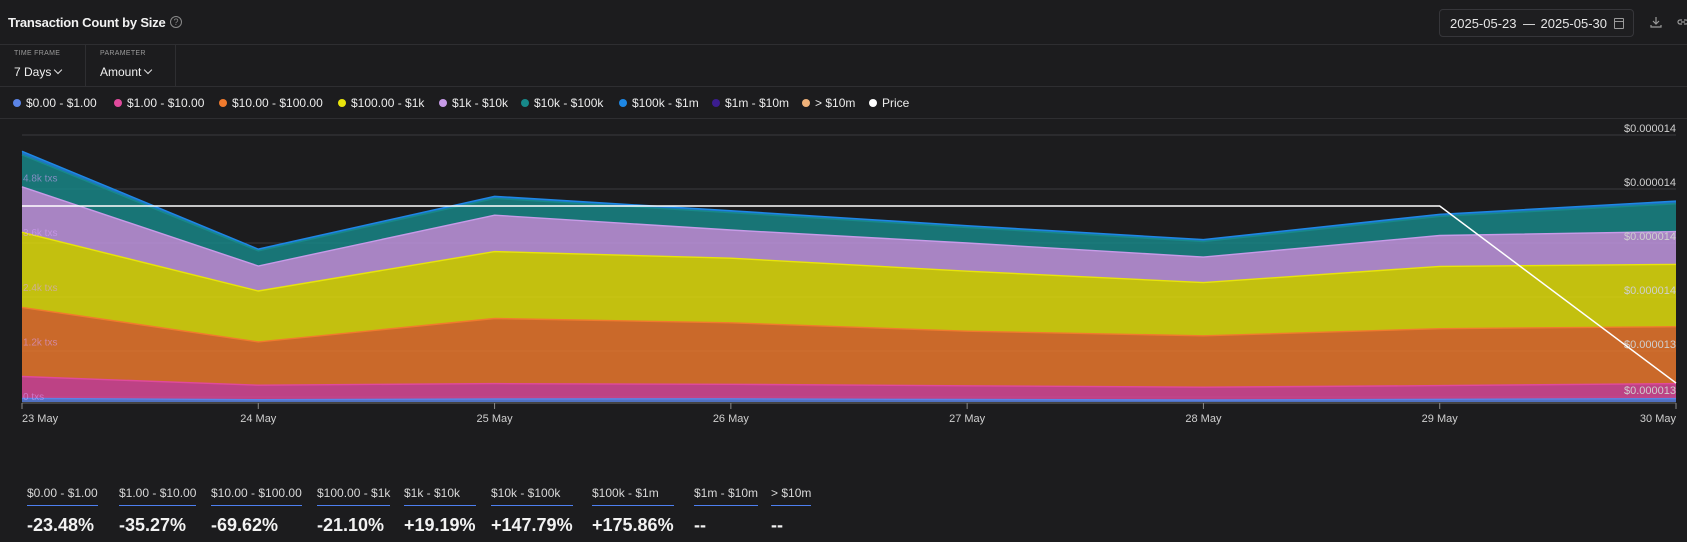  Describe the element at coordinates (440, 496) in the screenshot. I see `stat-label: $1k - $10k` at that location.